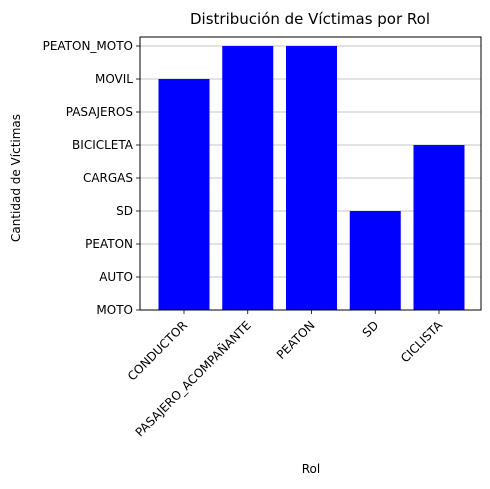 The width and height of the screenshot is (490, 489). I want to click on y-axis-label: Cantidad de Víctimas, so click(16, 178).